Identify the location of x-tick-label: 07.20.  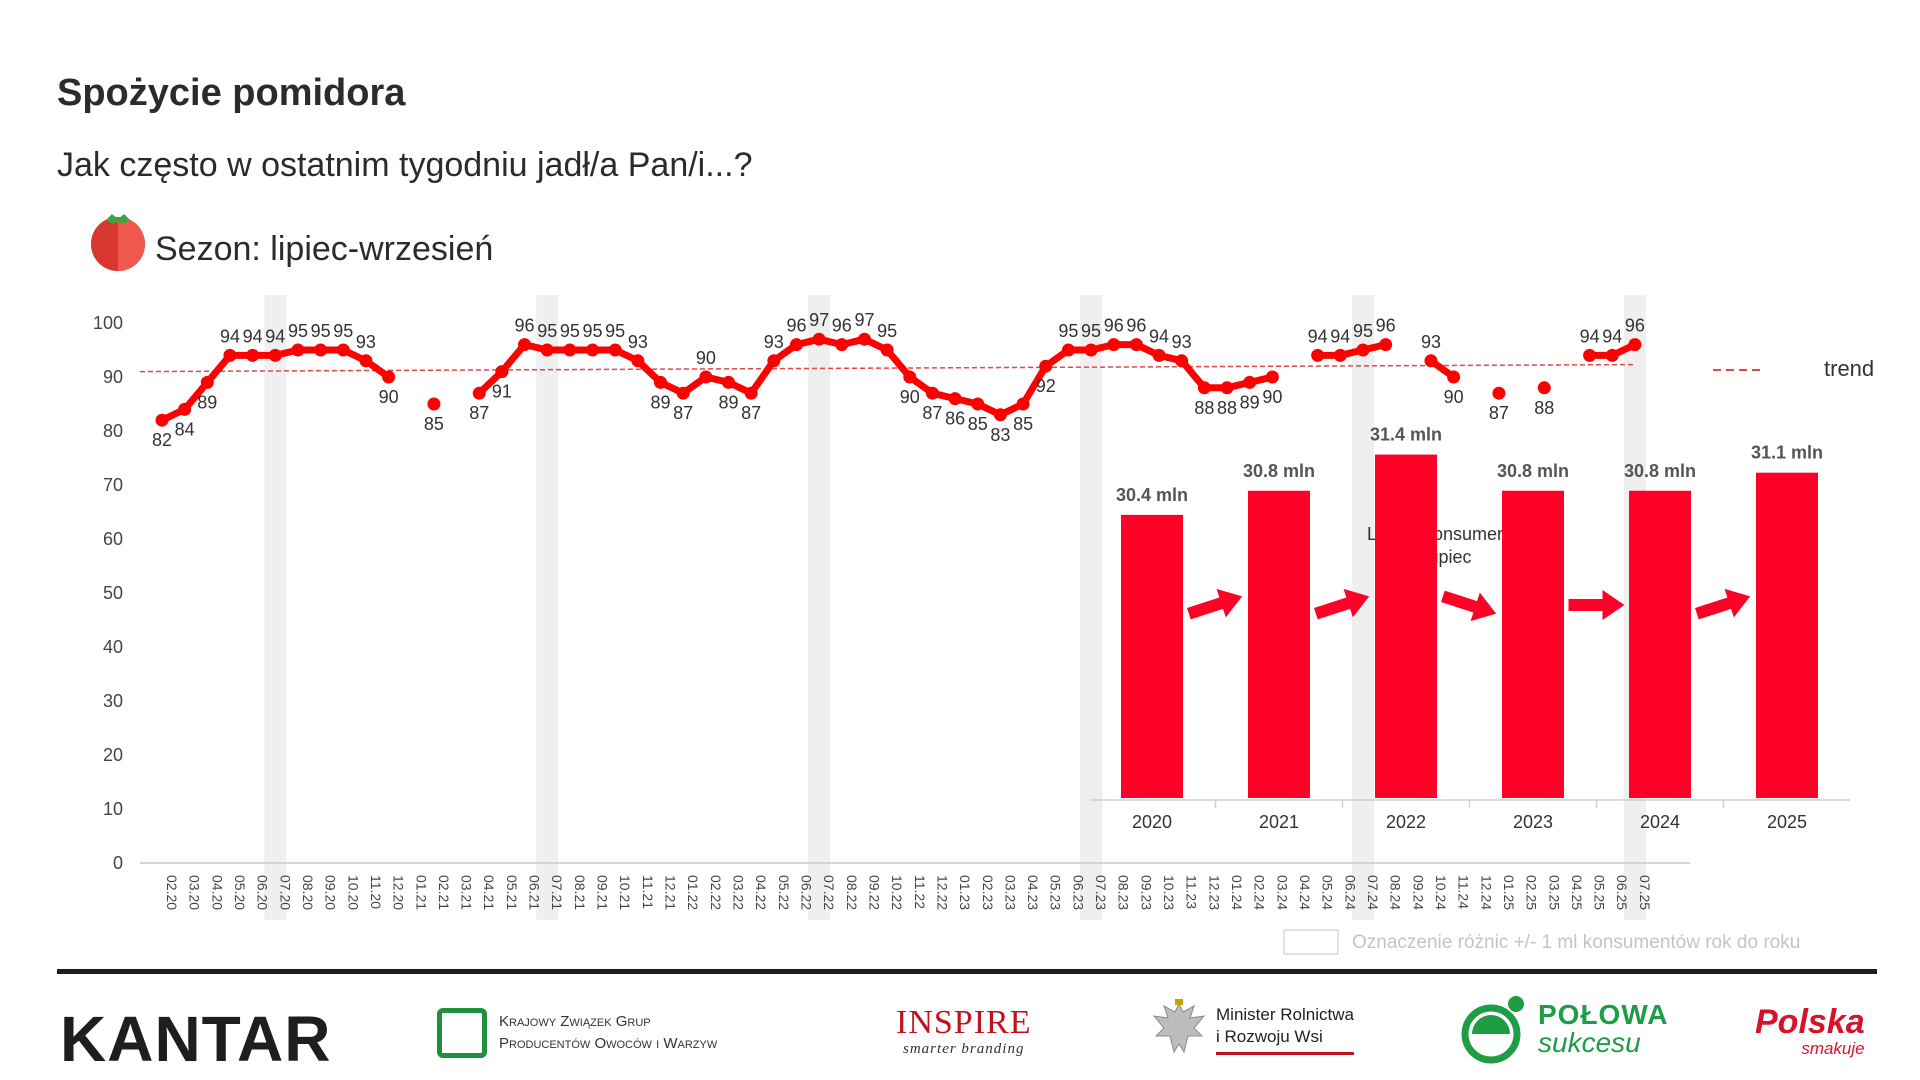
(285, 892).